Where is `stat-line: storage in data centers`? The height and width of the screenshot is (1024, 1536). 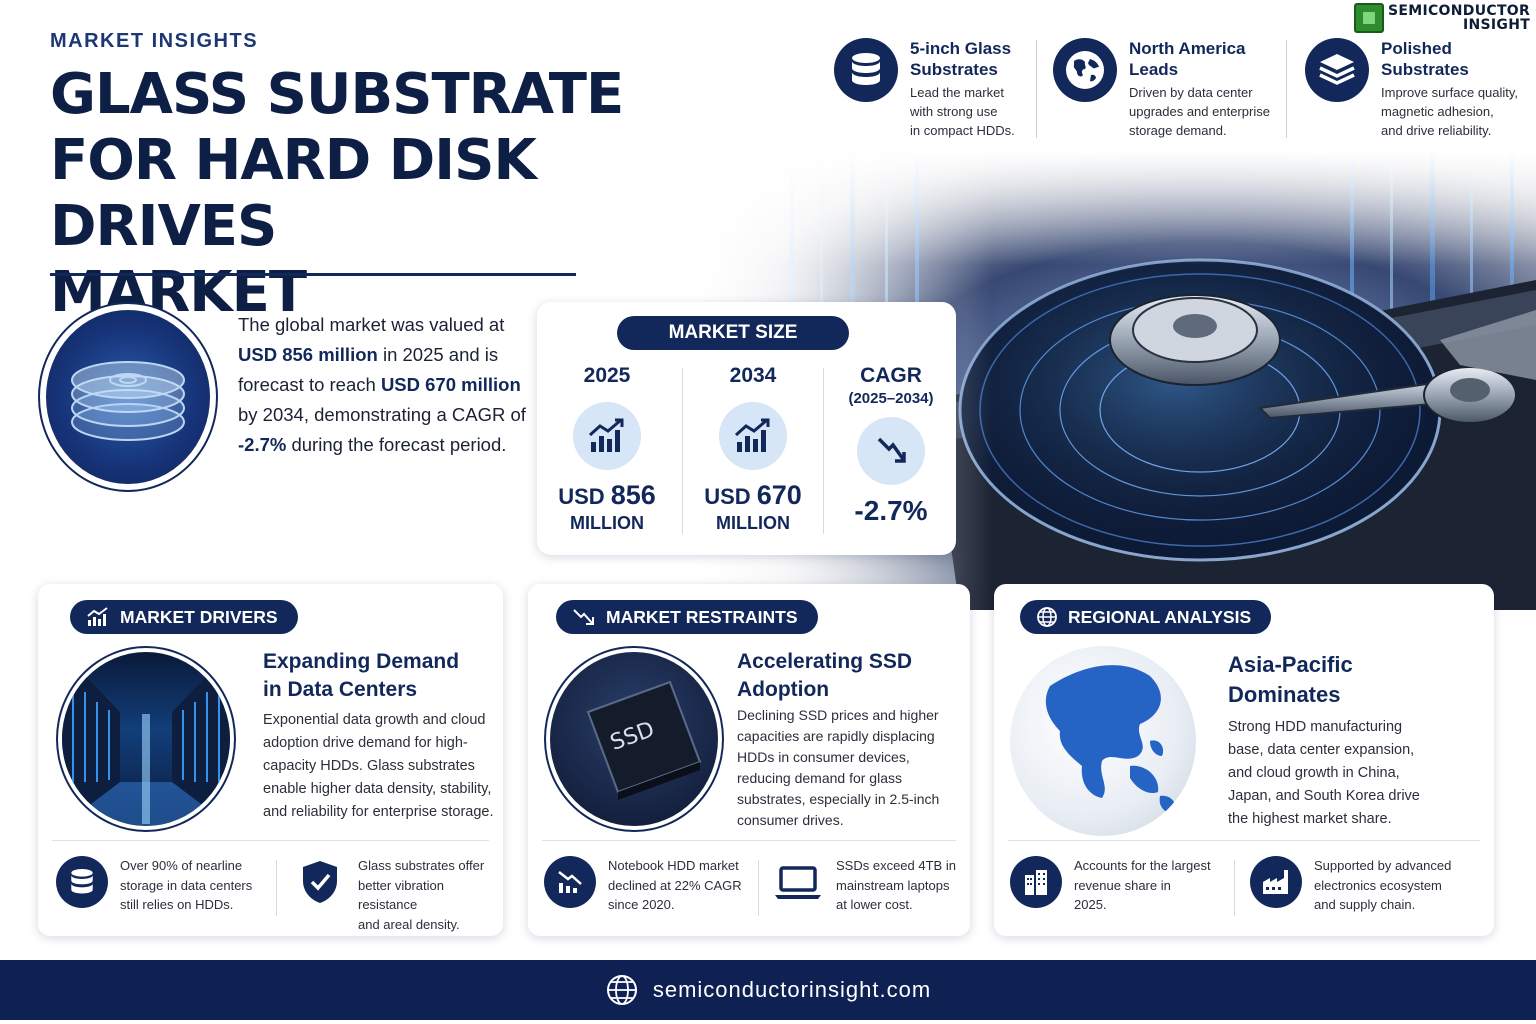 stat-line: storage in data centers is located at coordinates (186, 885).